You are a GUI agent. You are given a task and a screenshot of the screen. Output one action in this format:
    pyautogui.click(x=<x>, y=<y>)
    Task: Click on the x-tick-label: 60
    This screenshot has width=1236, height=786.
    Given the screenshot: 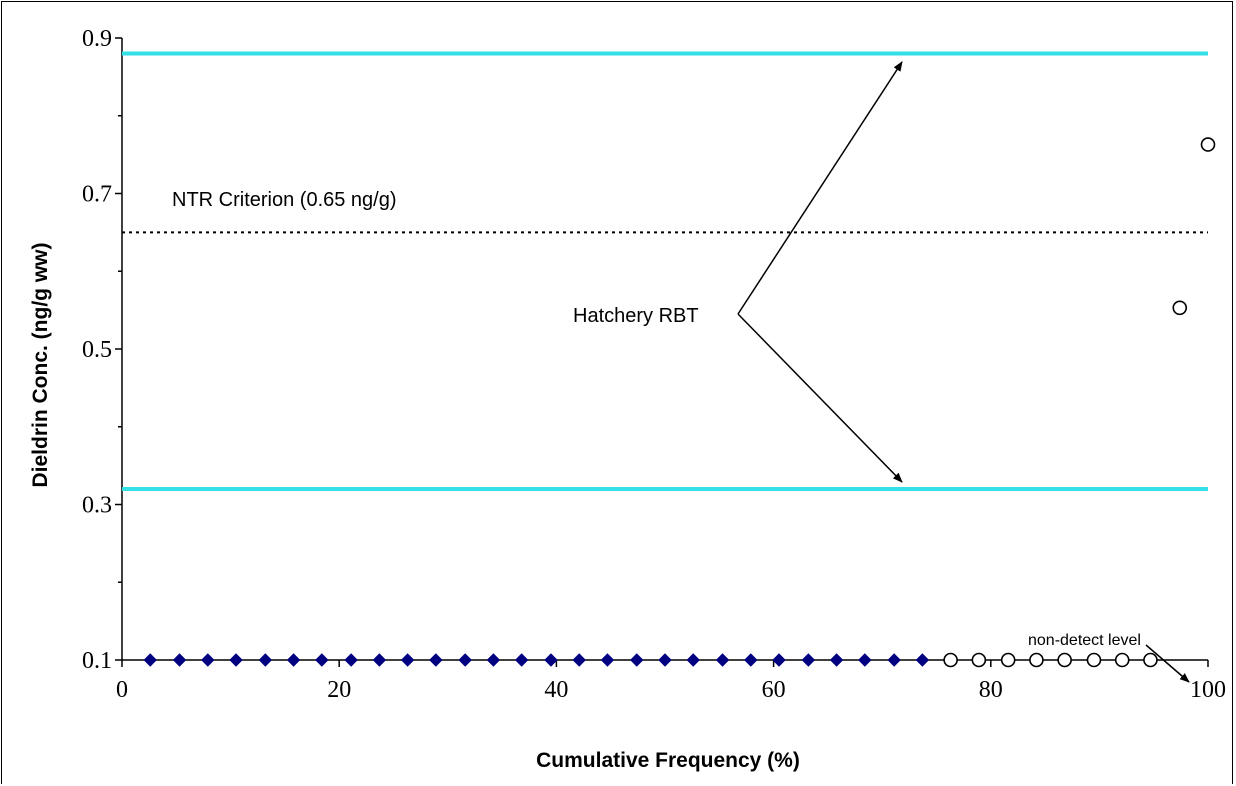 What is the action you would take?
    pyautogui.click(x=774, y=690)
    